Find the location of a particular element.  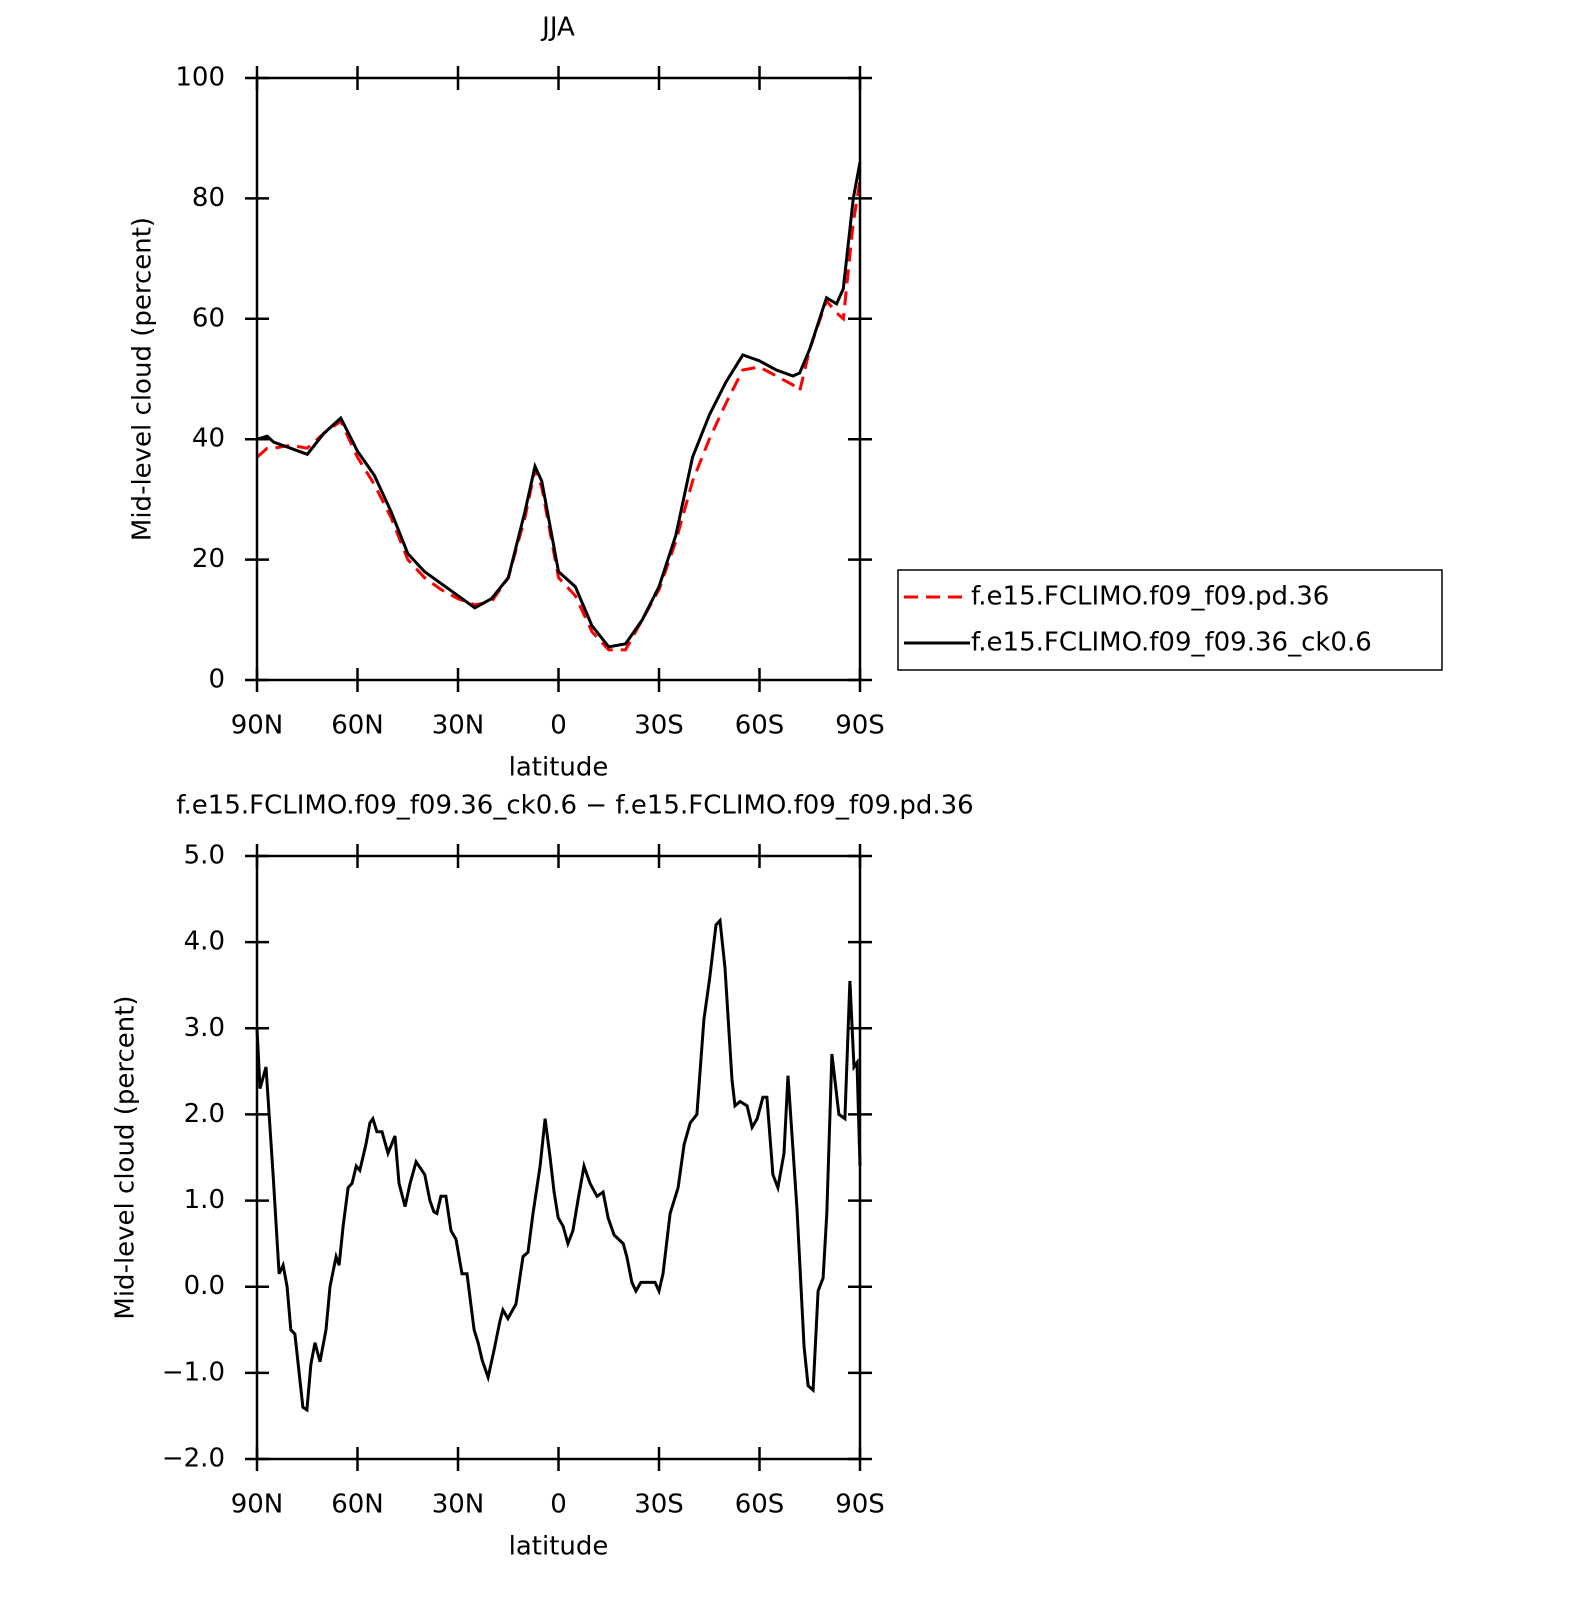

y-tick-label: 2.0 is located at coordinates (204, 1114).